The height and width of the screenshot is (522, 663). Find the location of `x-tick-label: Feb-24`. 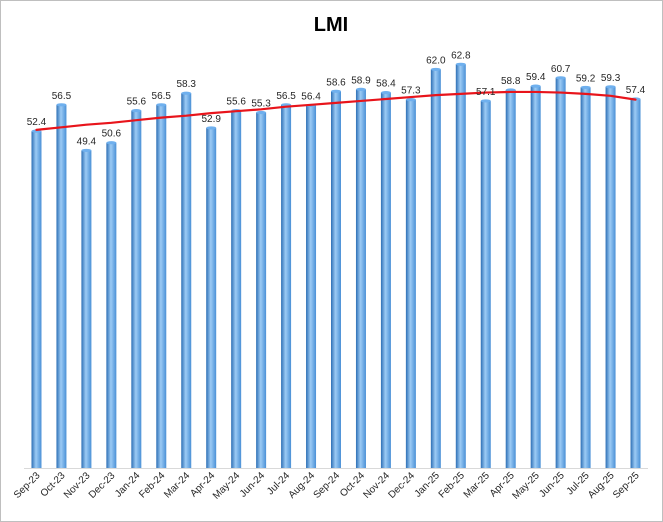

x-tick-label: Feb-24 is located at coordinates (152, 485).